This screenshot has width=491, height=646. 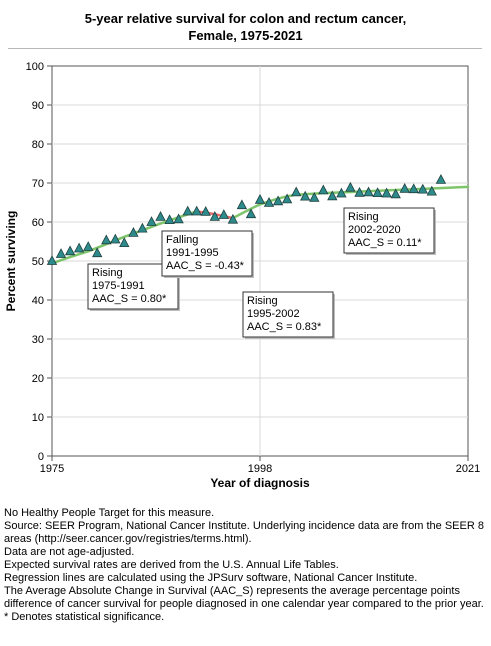 What do you see at coordinates (129, 299) in the screenshot?
I see `annotation-aac: AAC_S = 0.80*` at bounding box center [129, 299].